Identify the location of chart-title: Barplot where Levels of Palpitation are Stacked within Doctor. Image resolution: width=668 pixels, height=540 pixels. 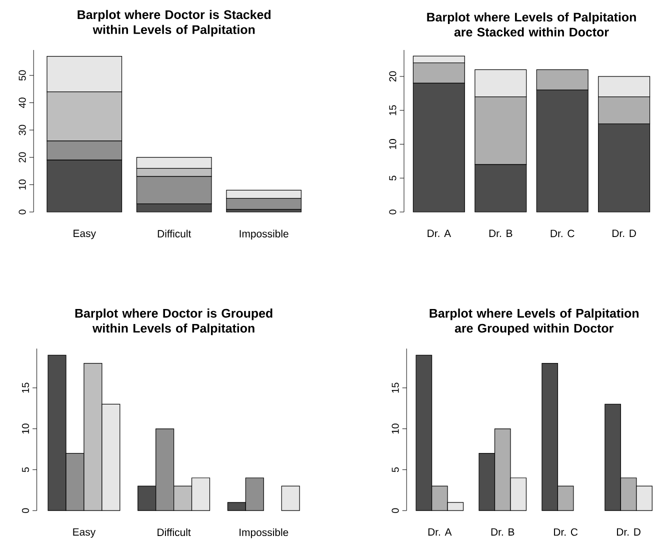
(531, 24).